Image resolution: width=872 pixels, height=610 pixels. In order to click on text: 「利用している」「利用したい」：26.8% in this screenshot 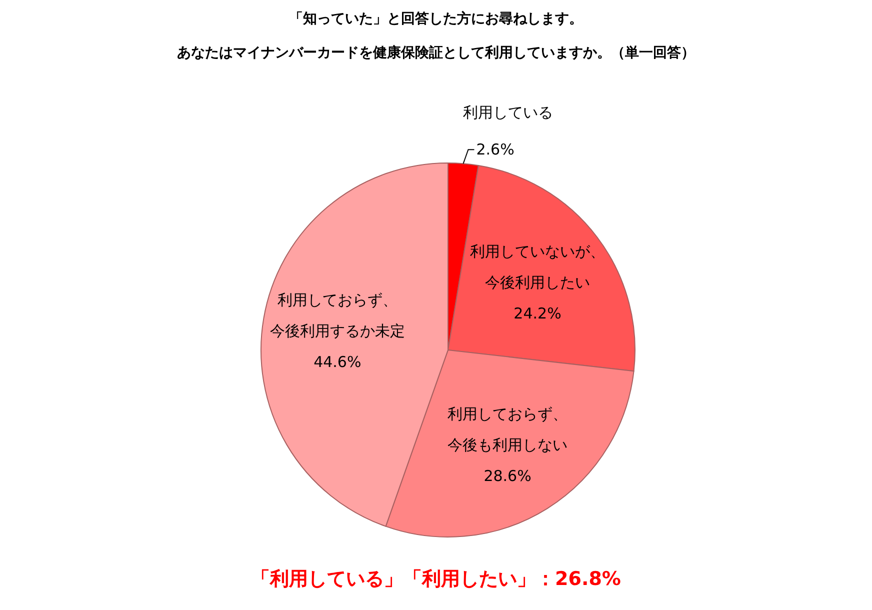, I will do `click(436, 579)`.